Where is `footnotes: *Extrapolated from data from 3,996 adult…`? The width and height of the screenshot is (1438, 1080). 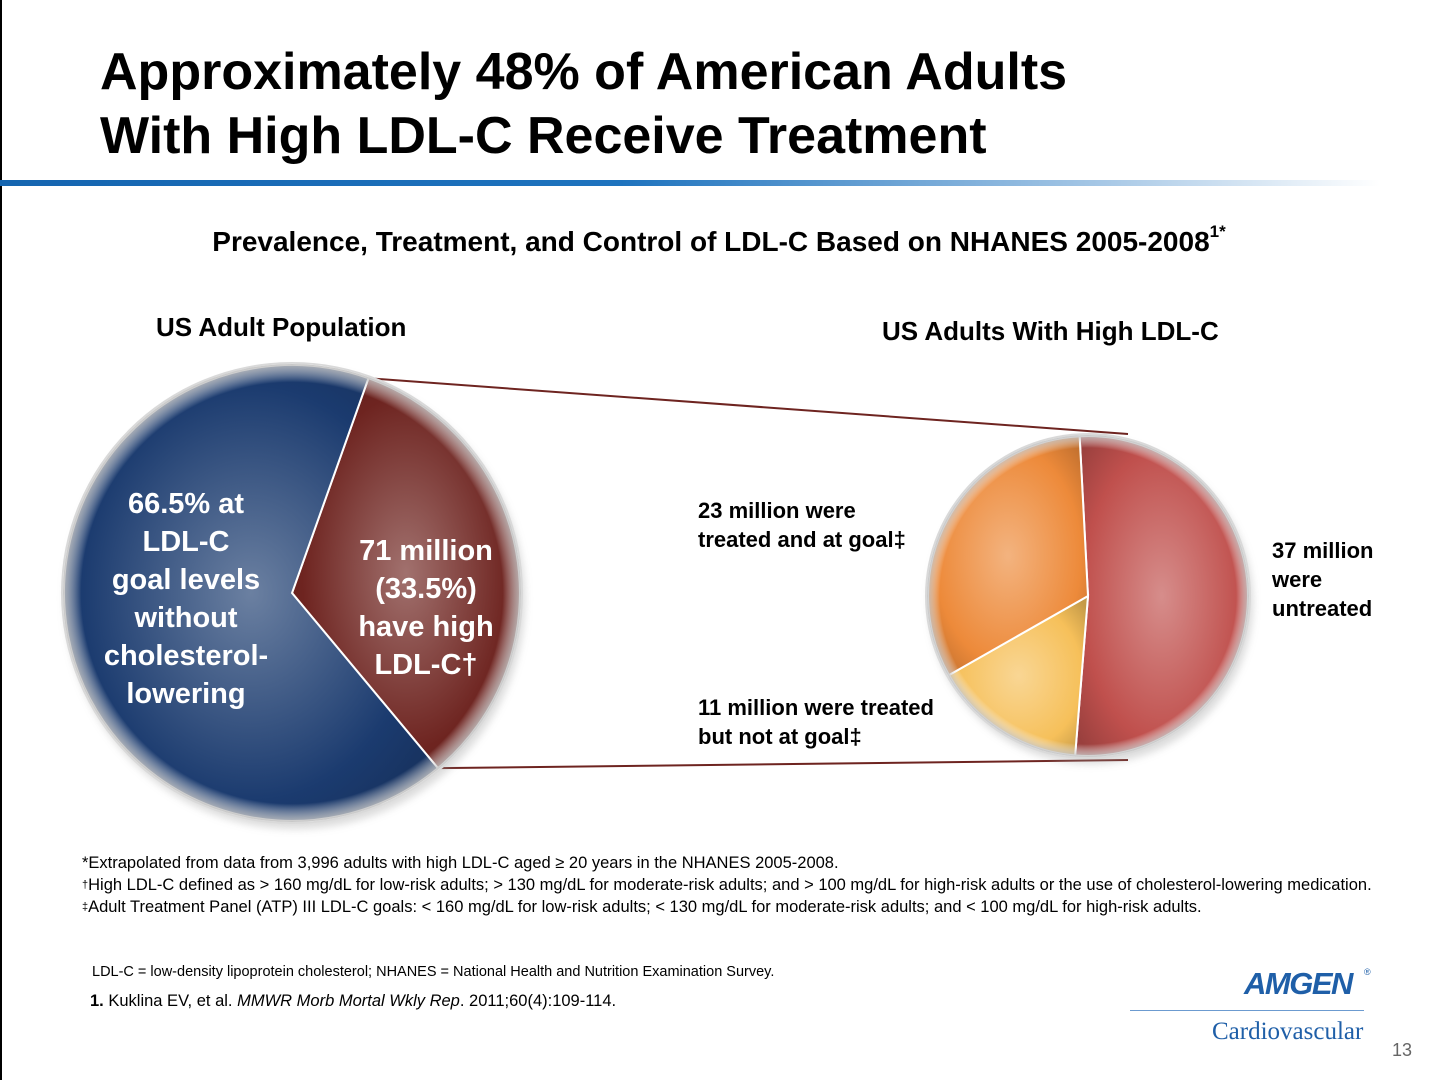
footnotes: *Extrapolated from data from 3,996 adult… is located at coordinates (727, 885).